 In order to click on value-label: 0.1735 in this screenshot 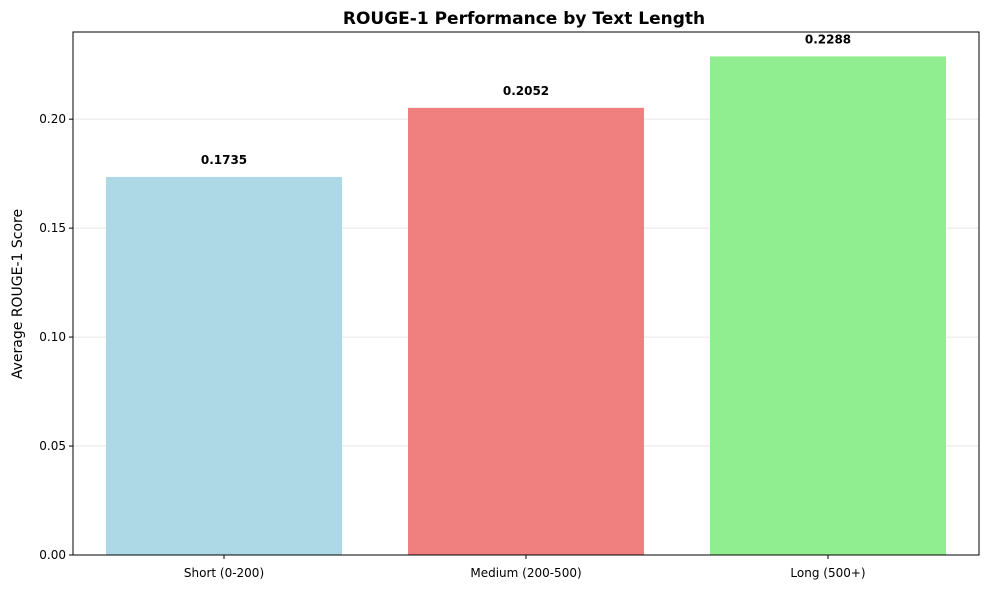, I will do `click(224, 160)`.